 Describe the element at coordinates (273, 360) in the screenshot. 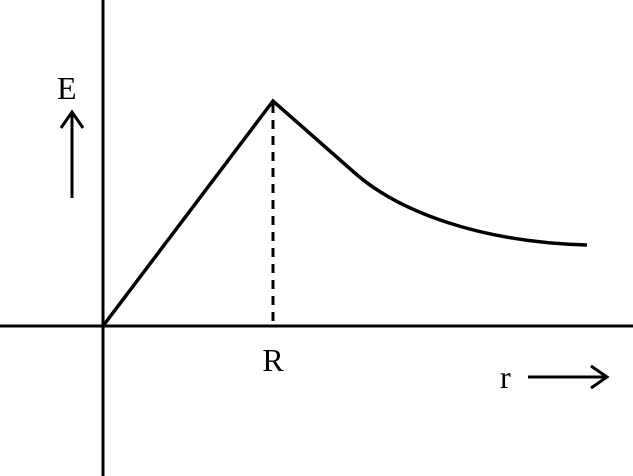

I see `radius-label: R` at that location.